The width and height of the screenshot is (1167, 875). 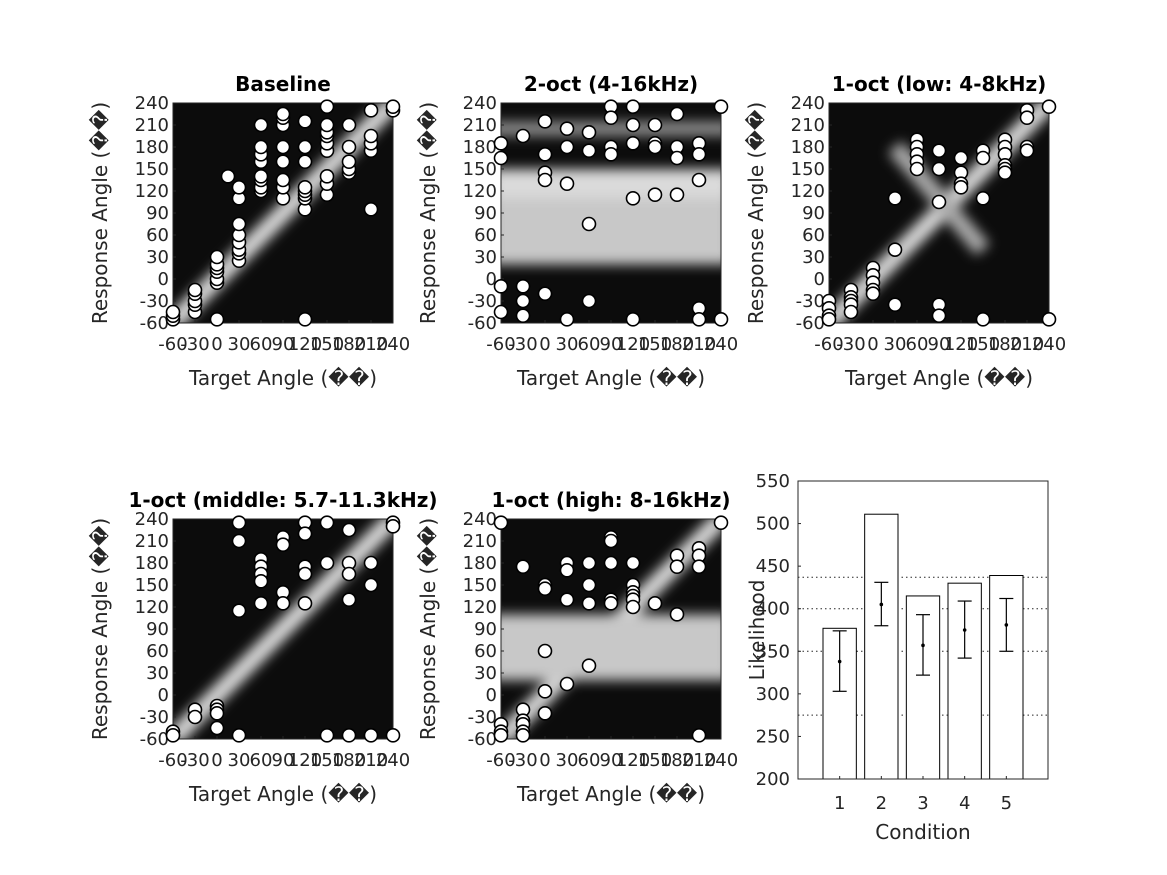 I want to click on x-tick-label: 2, so click(x=881, y=803).